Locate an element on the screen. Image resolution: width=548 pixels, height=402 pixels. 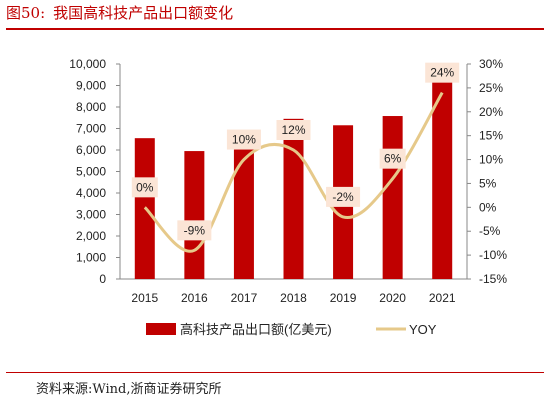
figure-title-text: 我国高科技产品出口额变化 is located at coordinates (143, 13).